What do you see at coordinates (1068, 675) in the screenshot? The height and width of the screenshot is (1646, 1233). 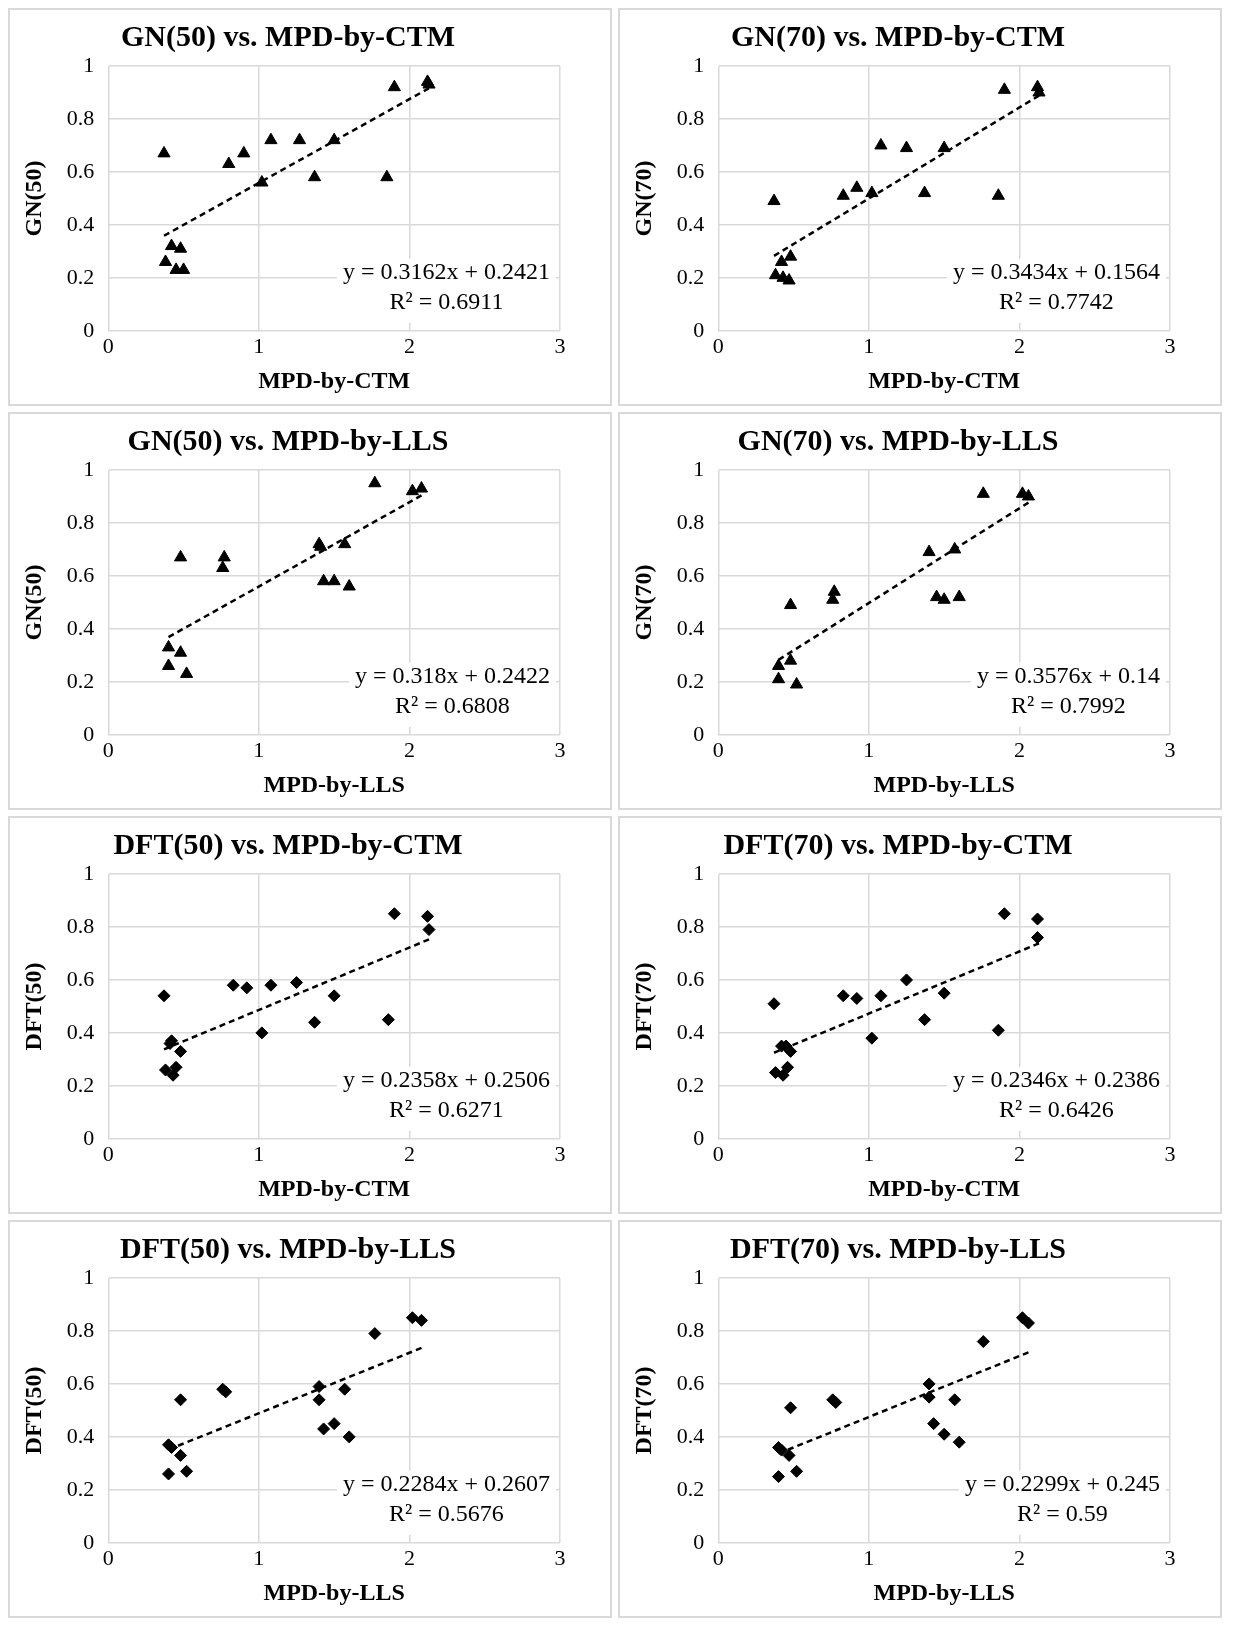 I see `annotation: y = 0.3576x + 0.14` at bounding box center [1068, 675].